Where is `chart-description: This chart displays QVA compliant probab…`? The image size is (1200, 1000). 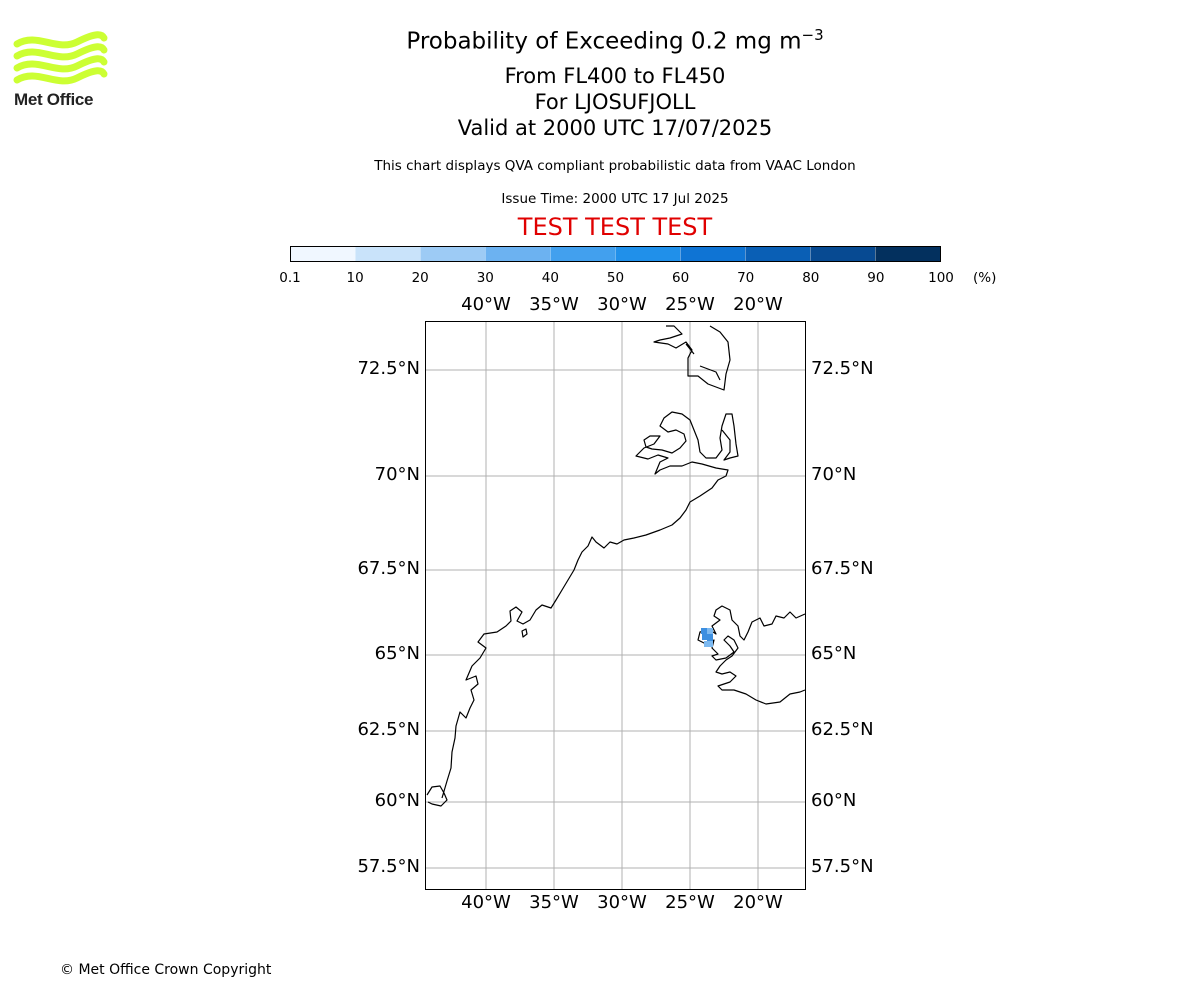 chart-description: This chart displays QVA compliant probab… is located at coordinates (615, 166).